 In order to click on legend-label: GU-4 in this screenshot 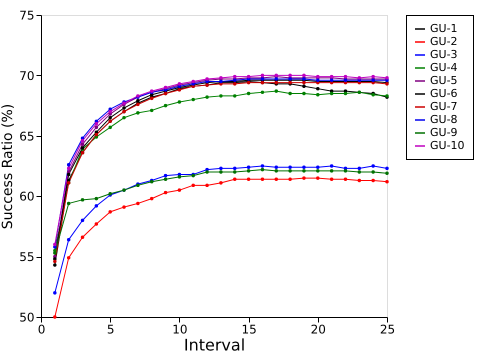, I will do `click(444, 67)`.